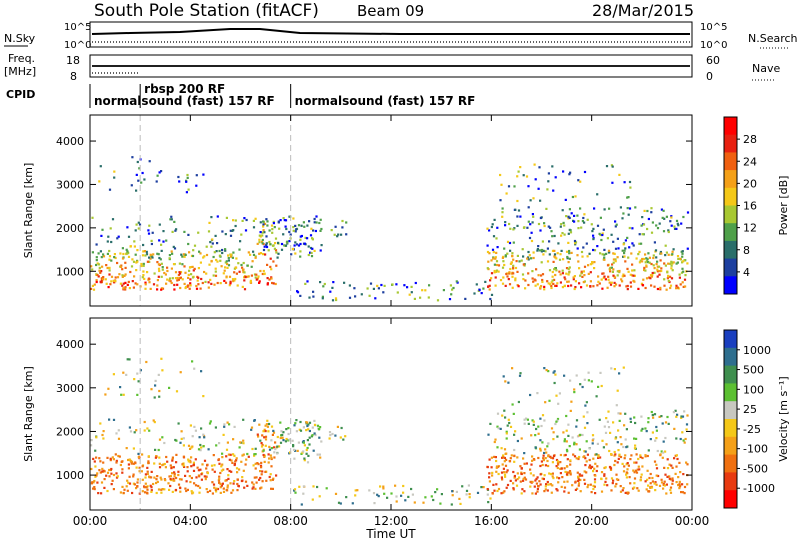  What do you see at coordinates (28, 414) in the screenshot?
I see `y-axis-label: Slant Range [km]` at bounding box center [28, 414].